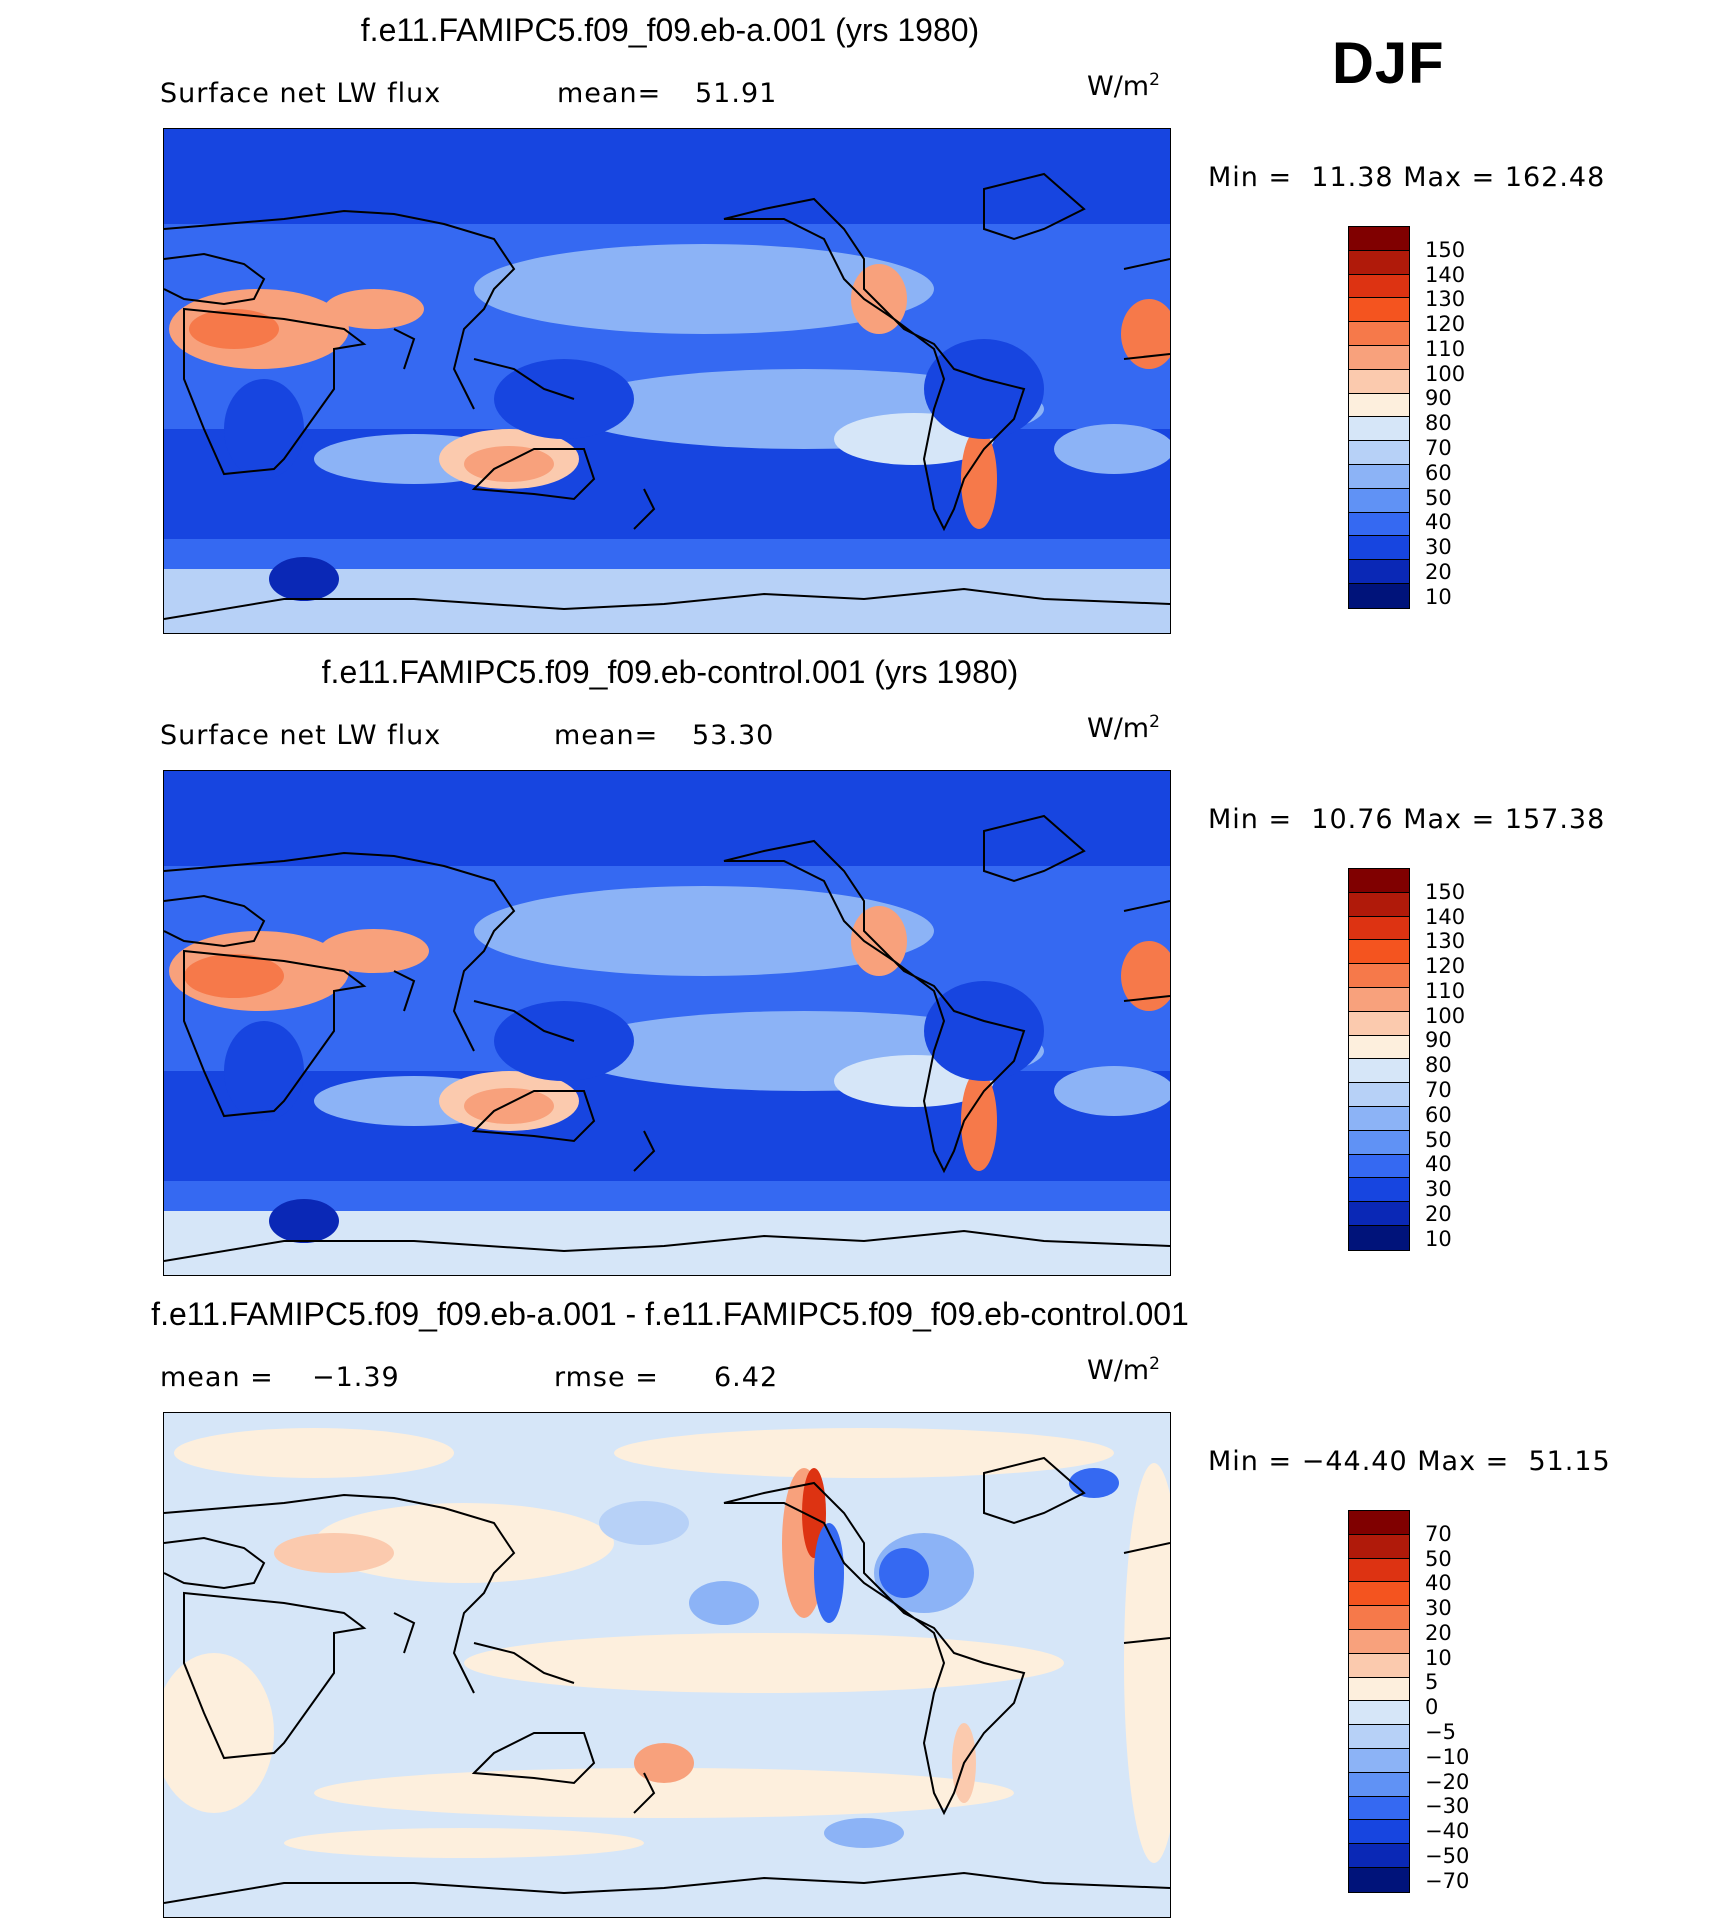  I want to click on panel-2-minmax: Min = 10.76 Max = 157.38, so click(1406, 819).